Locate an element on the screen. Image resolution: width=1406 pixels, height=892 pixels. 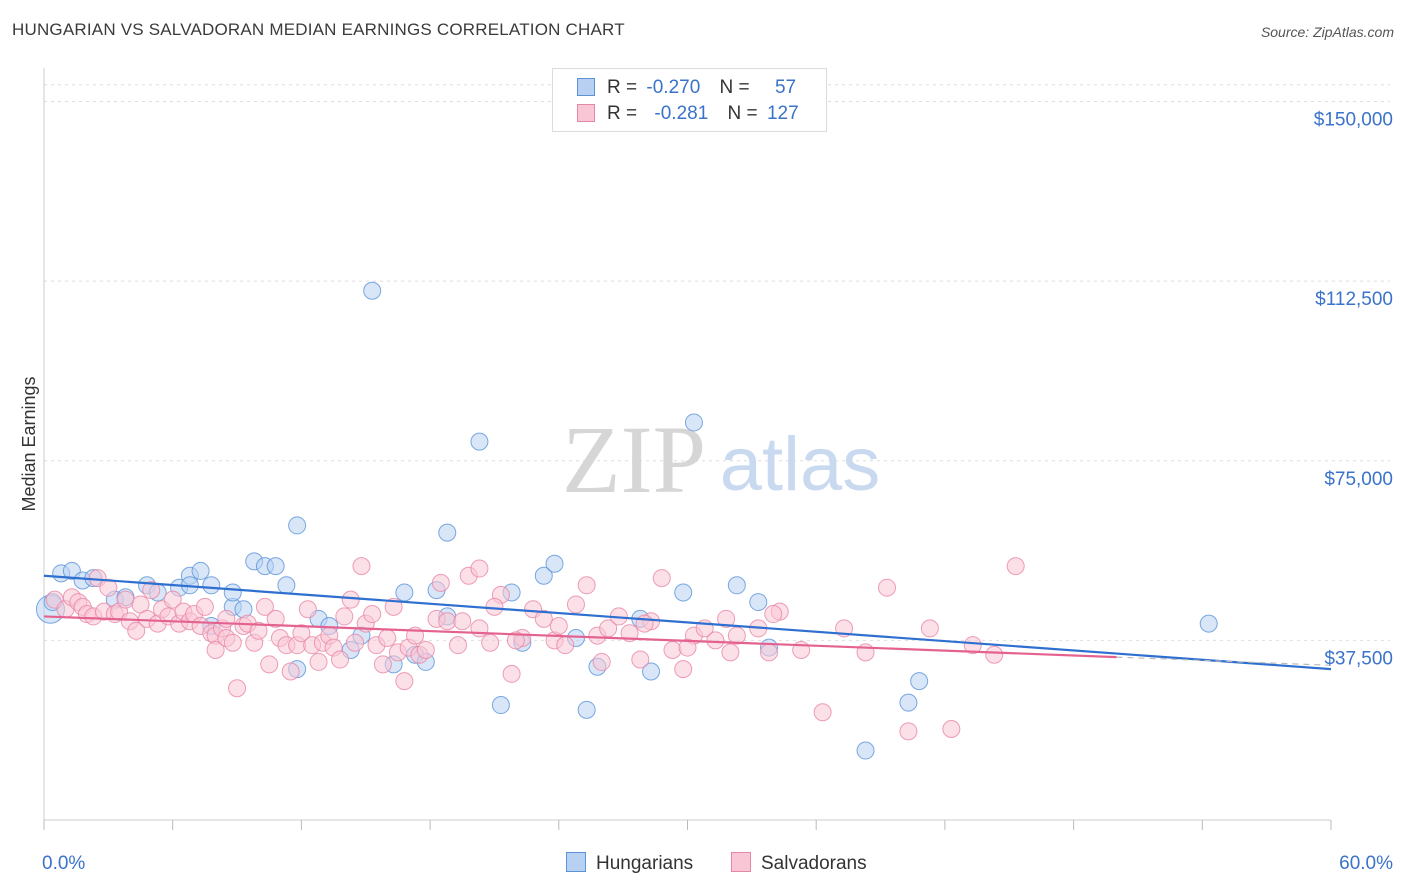
legend-item-hungarians: Hungarians is located at coordinates (629, 863).